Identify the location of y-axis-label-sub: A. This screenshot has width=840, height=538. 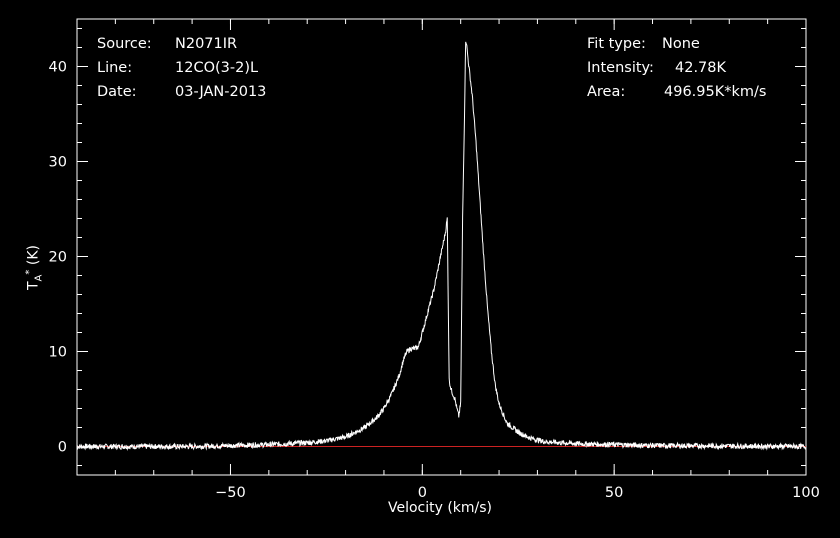
(39, 278).